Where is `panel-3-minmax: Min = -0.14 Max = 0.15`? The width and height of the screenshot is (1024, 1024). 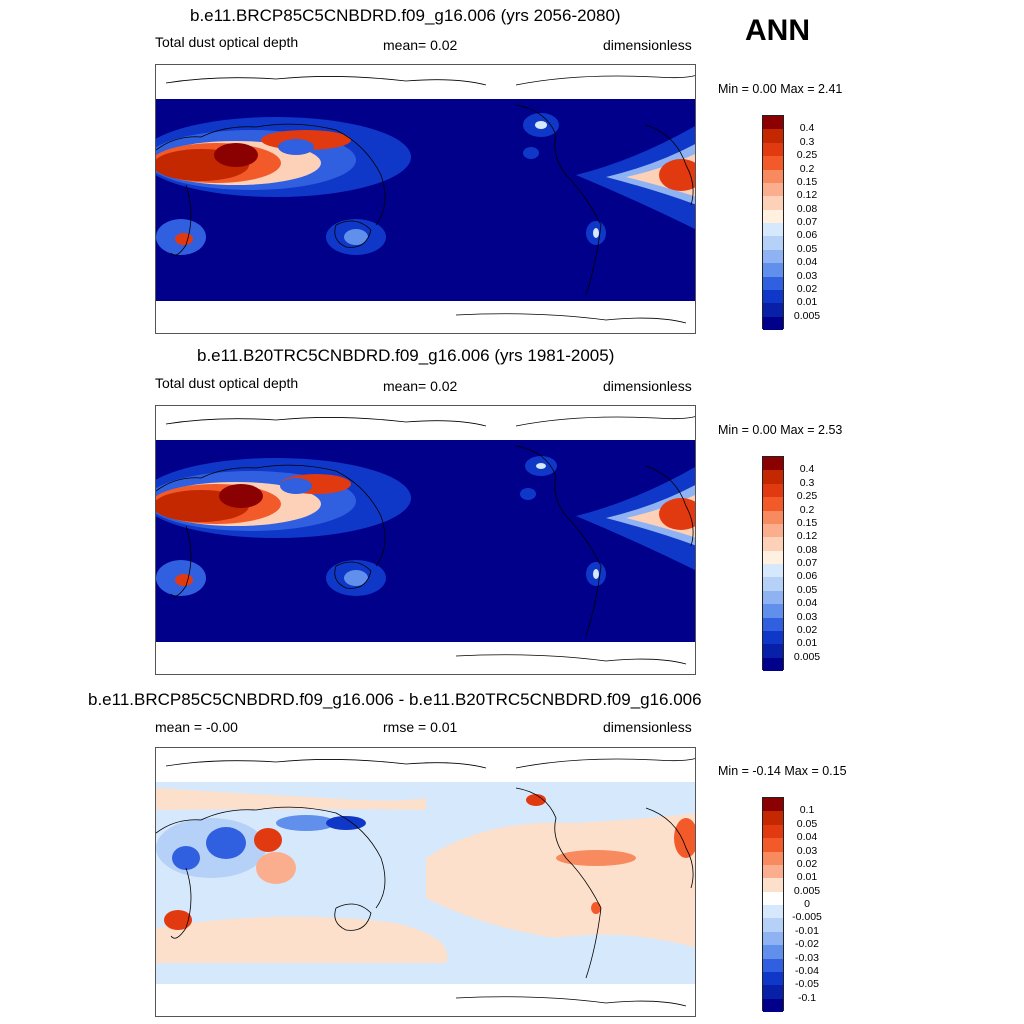
panel-3-minmax: Min = -0.14 Max = 0.15 is located at coordinates (782, 771).